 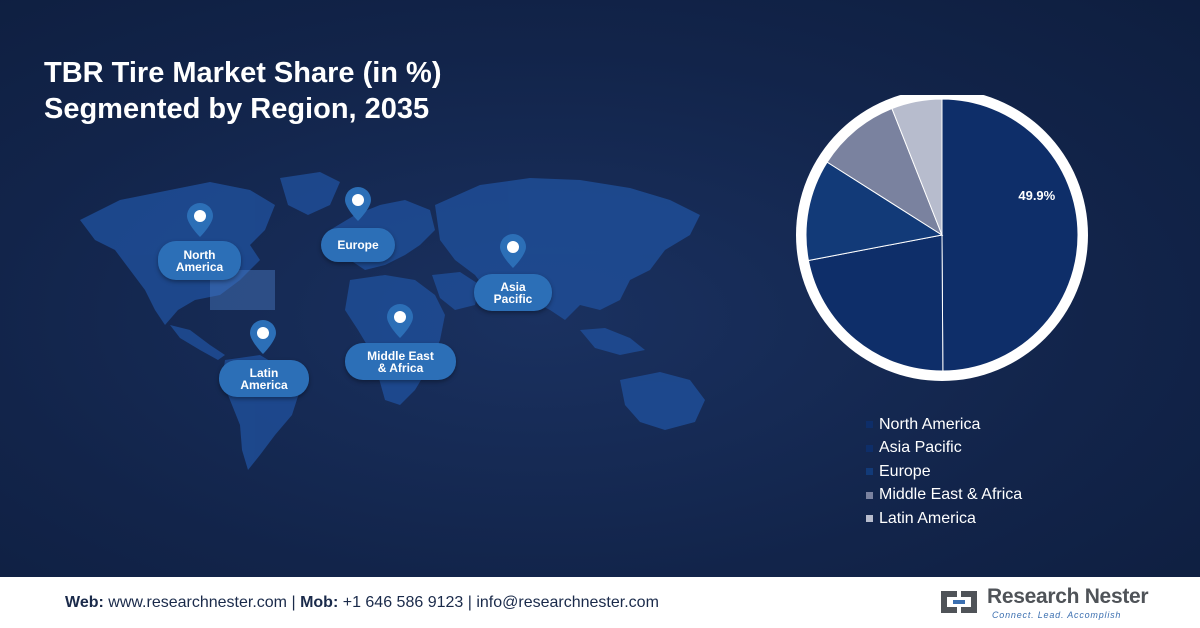 What do you see at coordinates (920, 448) in the screenshot?
I see `legend-label: Asia Pacific` at bounding box center [920, 448].